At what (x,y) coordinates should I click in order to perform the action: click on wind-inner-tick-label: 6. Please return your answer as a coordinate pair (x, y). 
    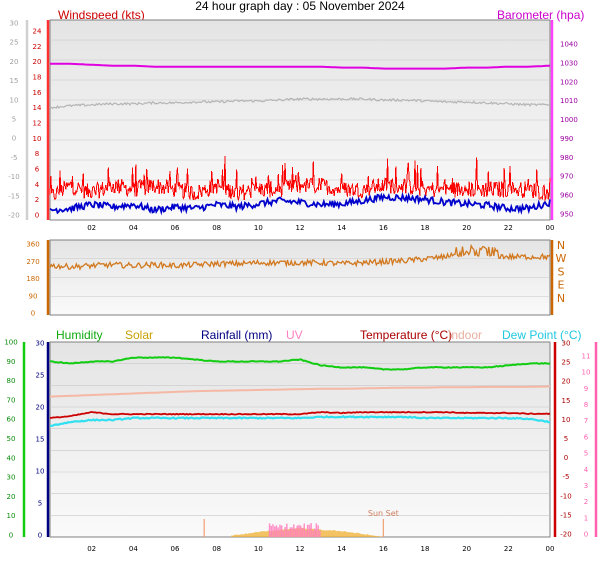
    Looking at the image, I should click on (37, 170).